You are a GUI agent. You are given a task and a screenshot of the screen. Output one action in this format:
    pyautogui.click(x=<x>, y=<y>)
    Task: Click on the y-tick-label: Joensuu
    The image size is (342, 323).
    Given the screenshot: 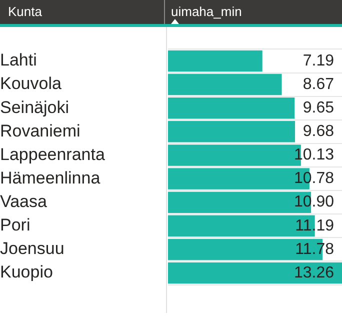 What is the action you would take?
    pyautogui.click(x=32, y=248)
    